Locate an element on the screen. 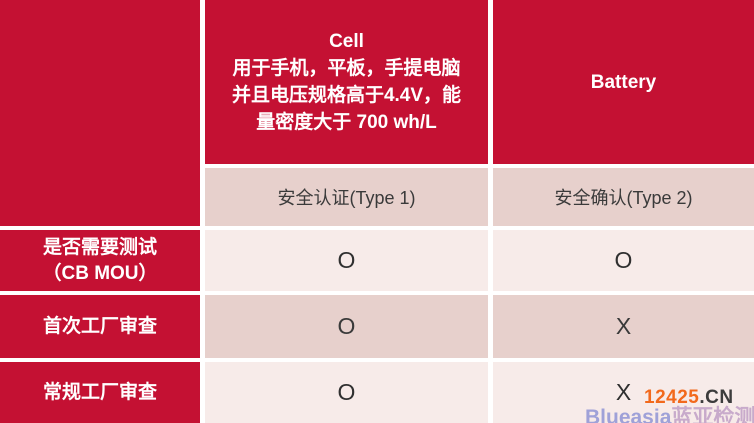  watermark-site-tld: .CN is located at coordinates (716, 397).